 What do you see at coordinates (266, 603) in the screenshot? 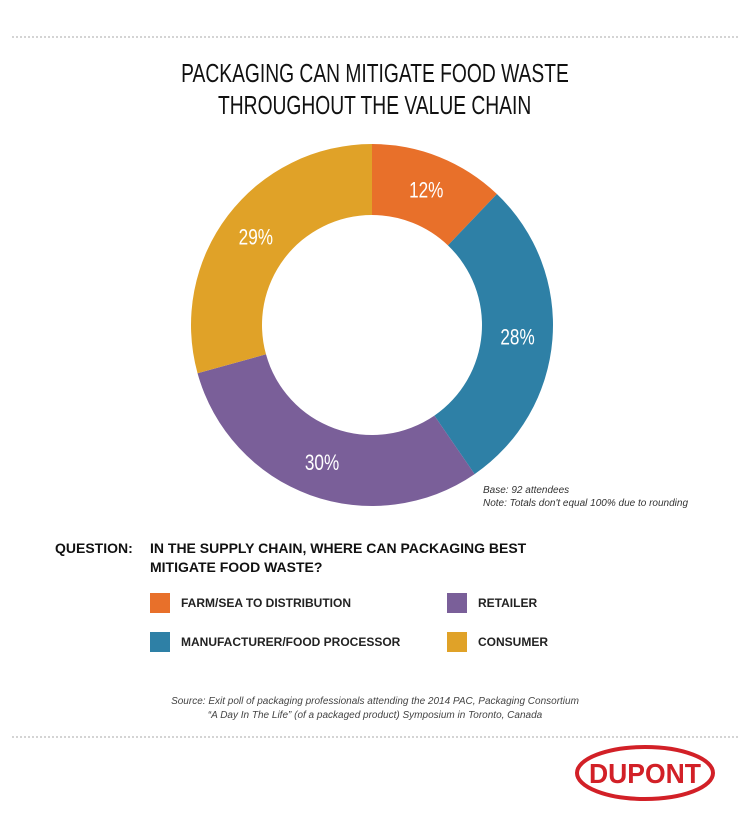
I see `legend-label: FARM/SEA TO DISTRIBUTION` at bounding box center [266, 603].